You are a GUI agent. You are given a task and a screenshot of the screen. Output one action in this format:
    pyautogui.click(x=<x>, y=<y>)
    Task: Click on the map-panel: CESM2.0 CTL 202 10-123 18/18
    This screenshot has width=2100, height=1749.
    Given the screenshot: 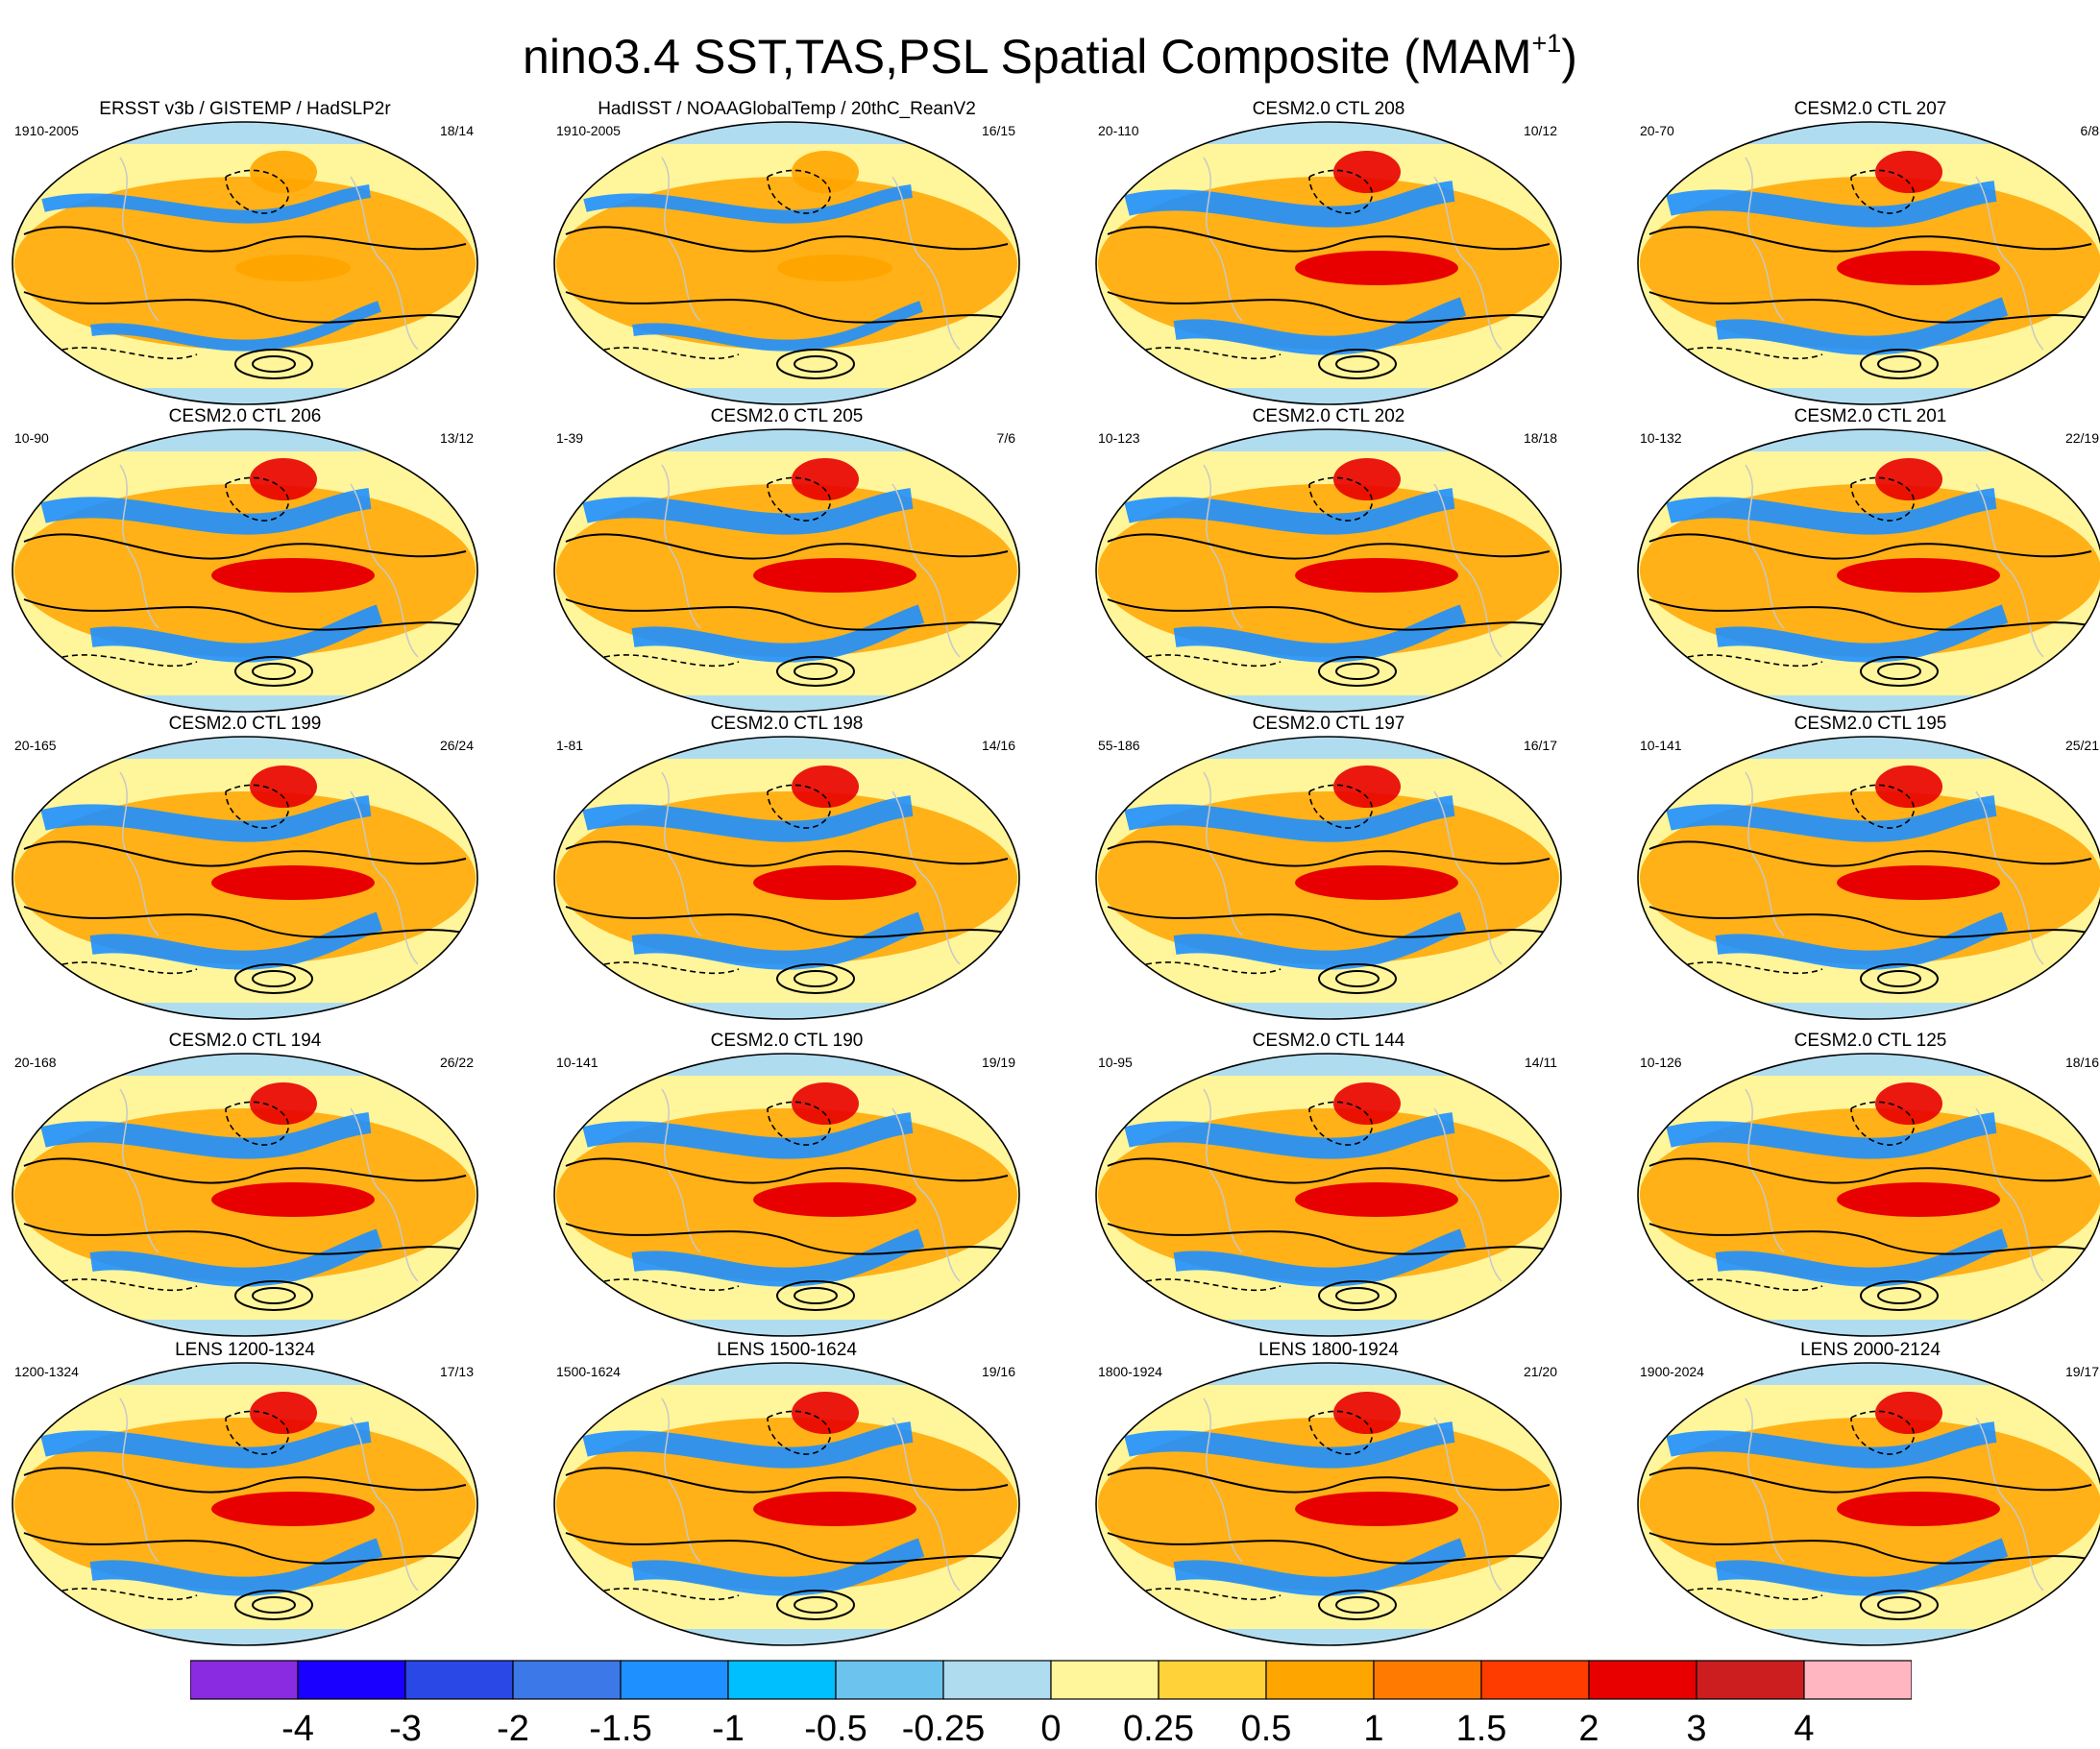 What is the action you would take?
    pyautogui.click(x=1328, y=560)
    